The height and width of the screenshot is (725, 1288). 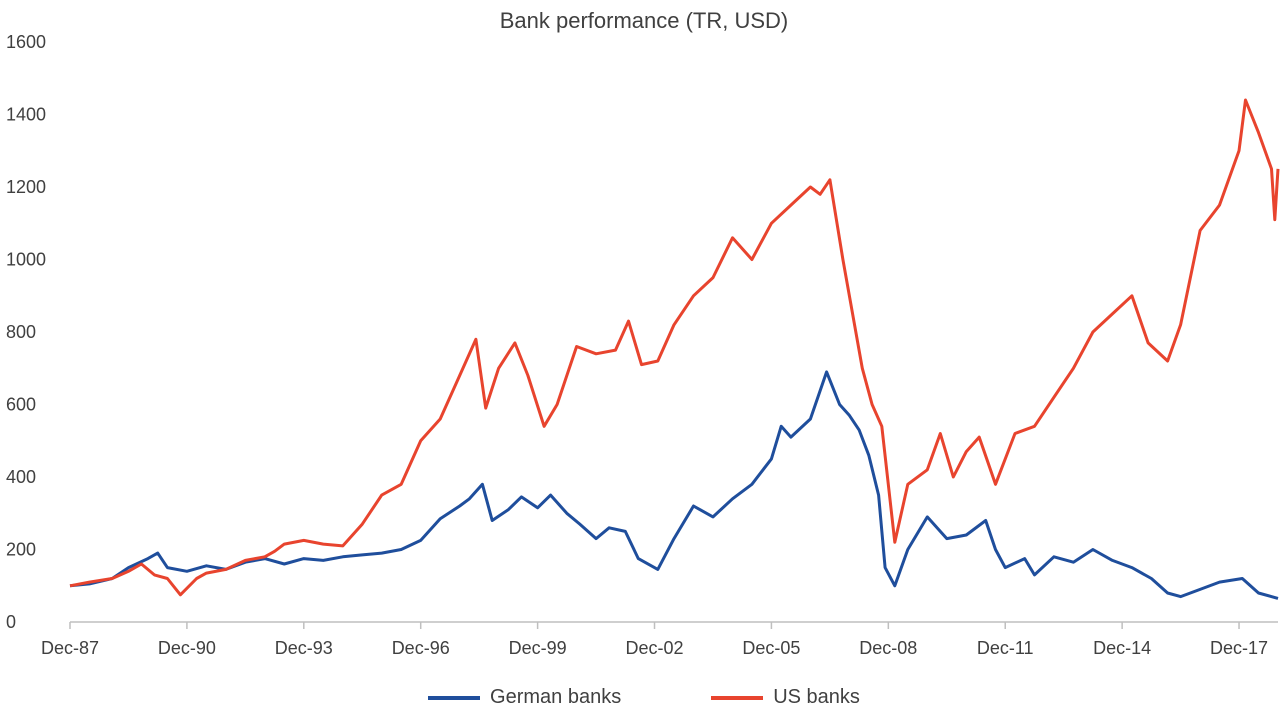 I want to click on x-tick-label: Dec-08, so click(x=888, y=648).